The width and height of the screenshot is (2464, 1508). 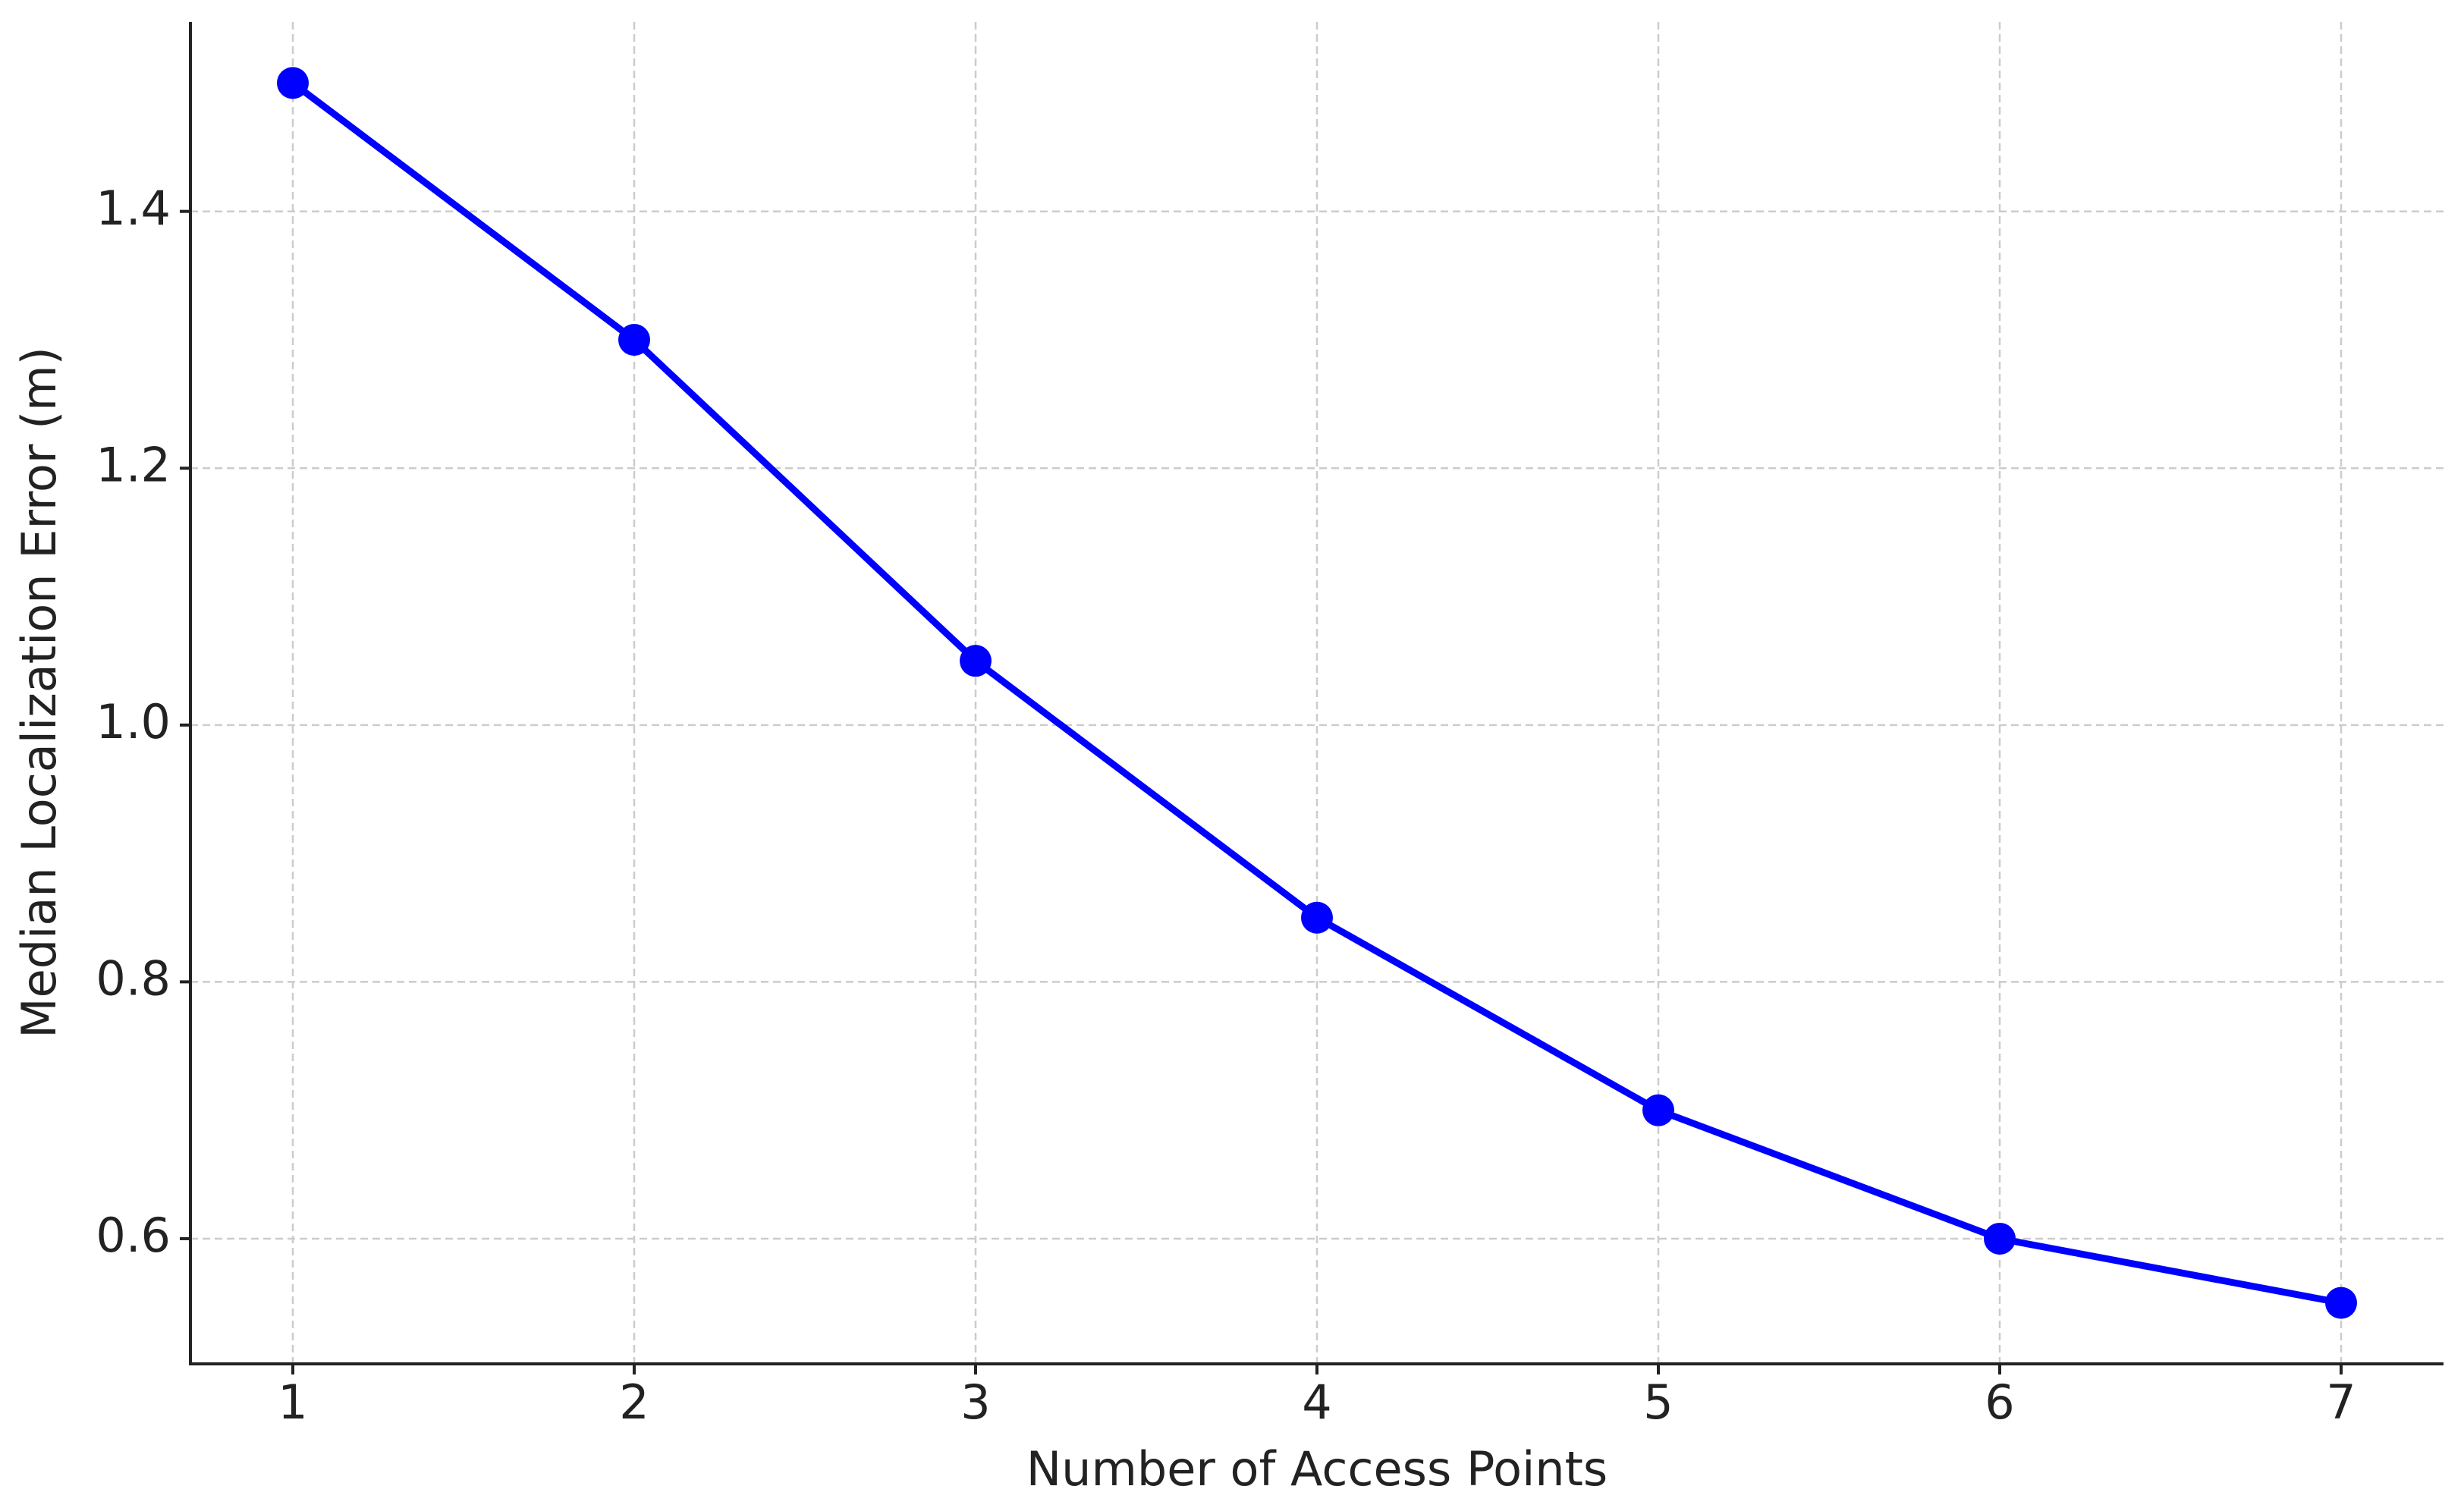 What do you see at coordinates (1999, 1402) in the screenshot?
I see `x-tick-label: 6` at bounding box center [1999, 1402].